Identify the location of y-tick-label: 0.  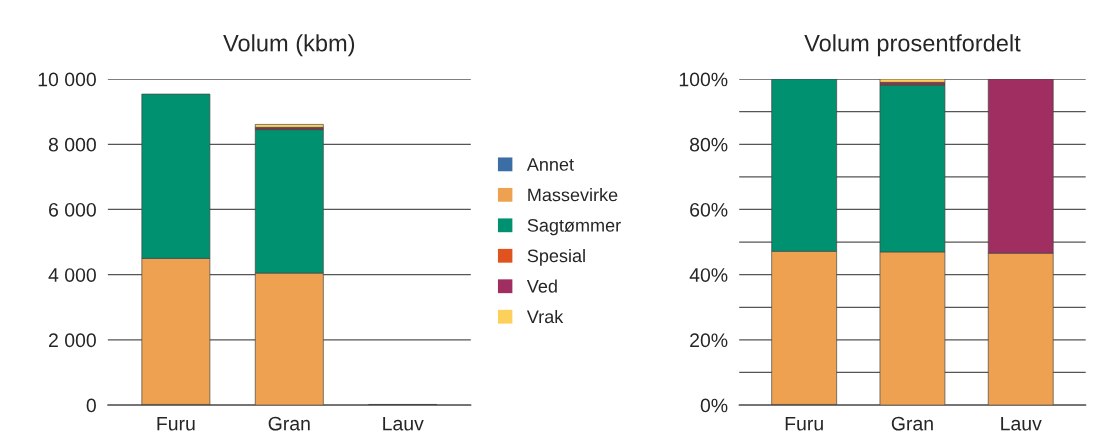
(91, 405).